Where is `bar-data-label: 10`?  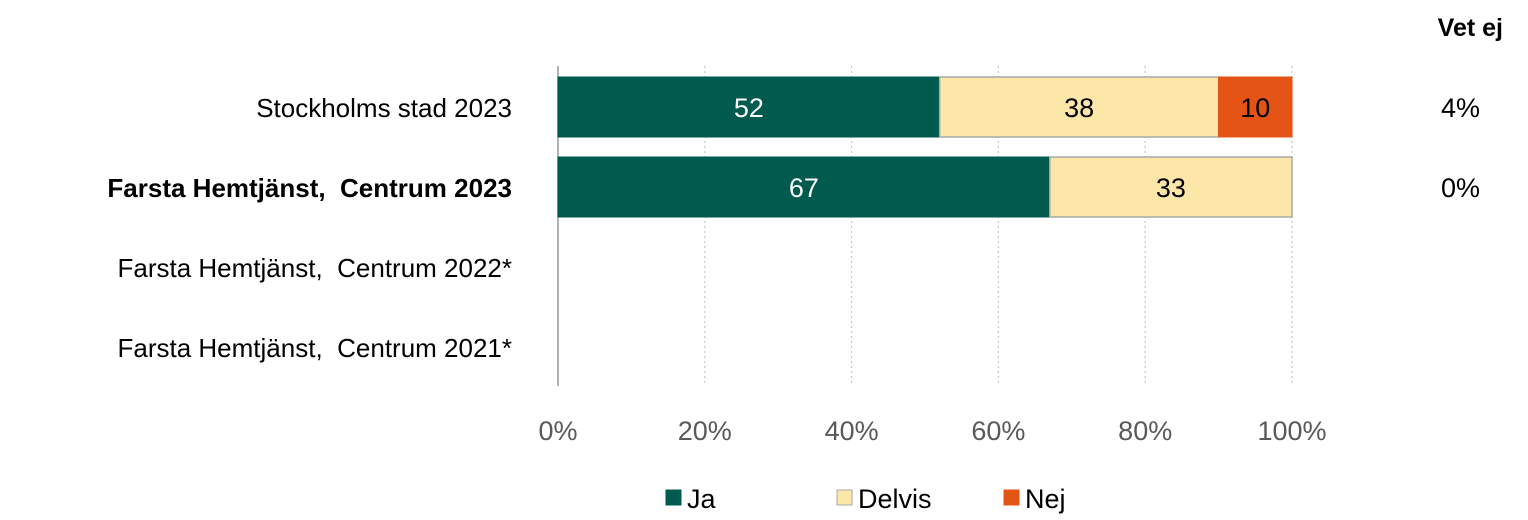 bar-data-label: 10 is located at coordinates (1255, 108).